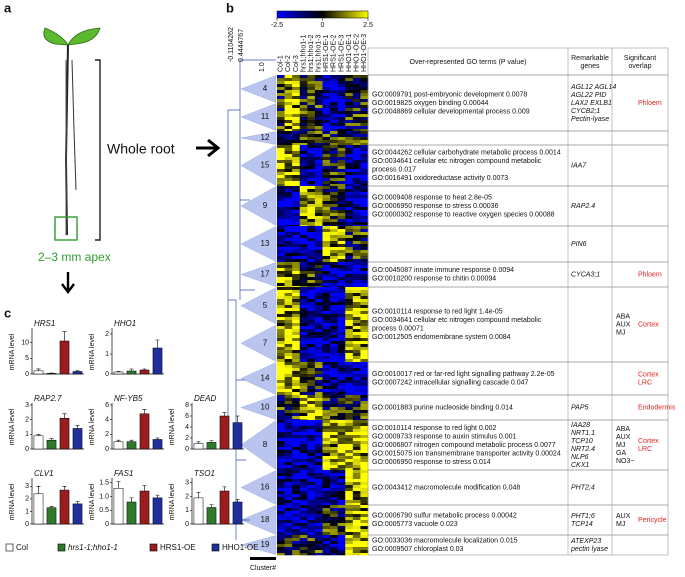 This screenshot has width=685, height=577. Describe the element at coordinates (22, 547) in the screenshot. I see `legend-label: Col` at that location.